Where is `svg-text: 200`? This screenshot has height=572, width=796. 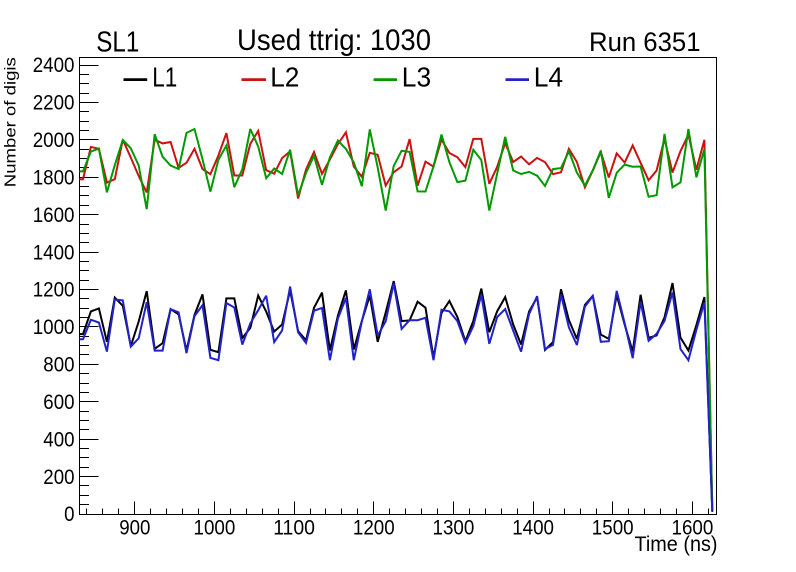
svg-text: 200 is located at coordinates (58, 477).